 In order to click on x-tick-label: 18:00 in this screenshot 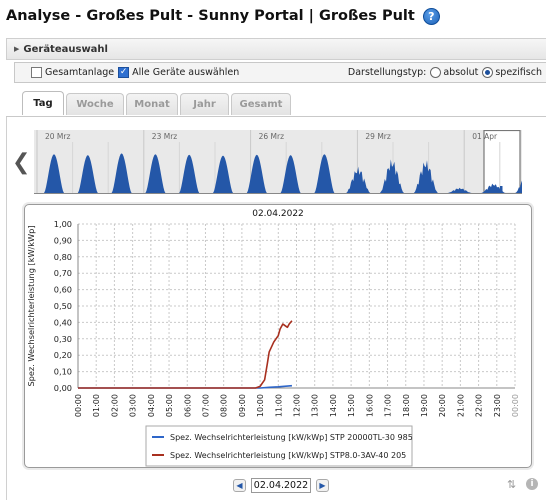, I will do `click(406, 405)`.